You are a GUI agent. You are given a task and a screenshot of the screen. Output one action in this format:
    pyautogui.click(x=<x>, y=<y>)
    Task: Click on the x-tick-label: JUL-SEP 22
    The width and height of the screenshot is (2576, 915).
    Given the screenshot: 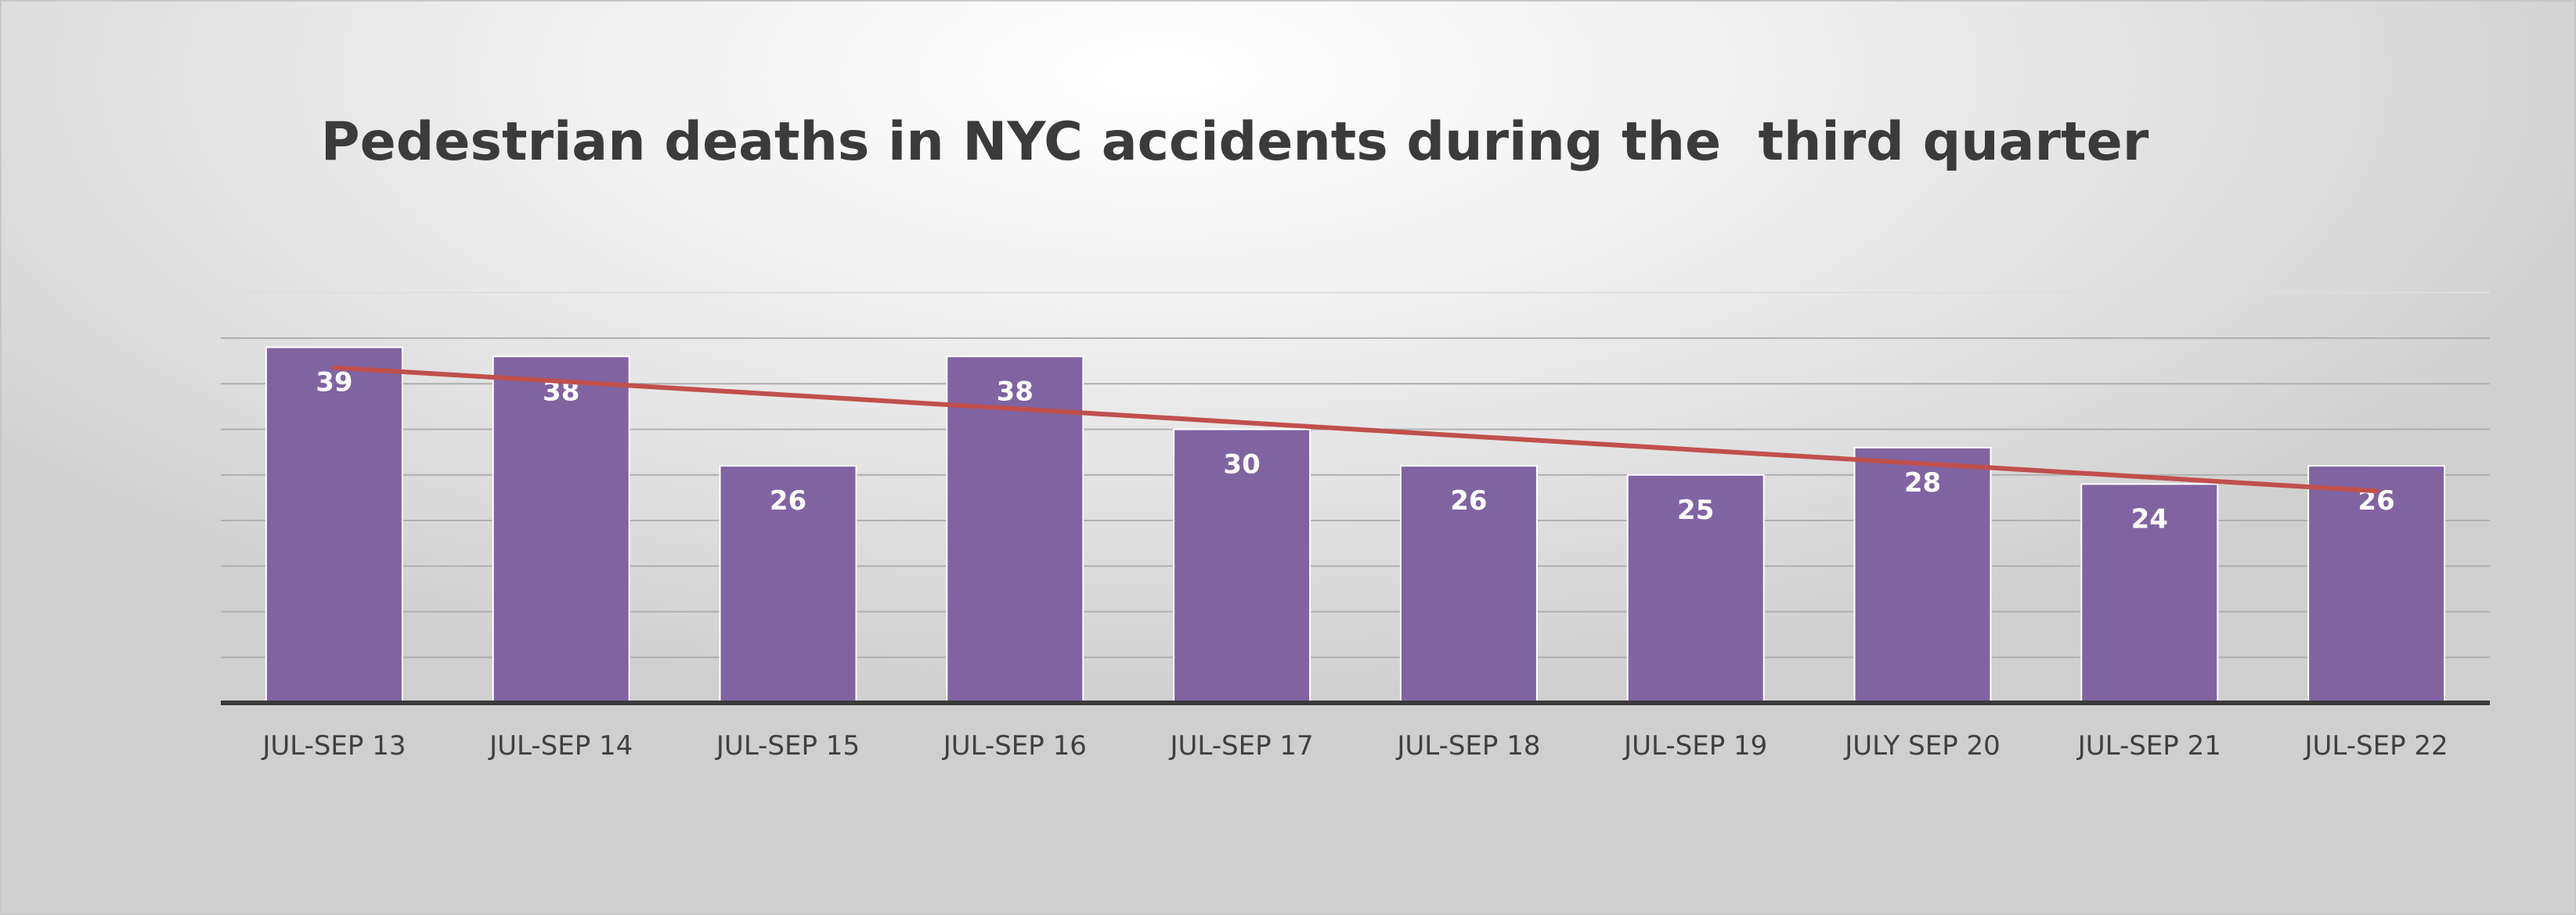 What is the action you would take?
    pyautogui.click(x=2376, y=746)
    